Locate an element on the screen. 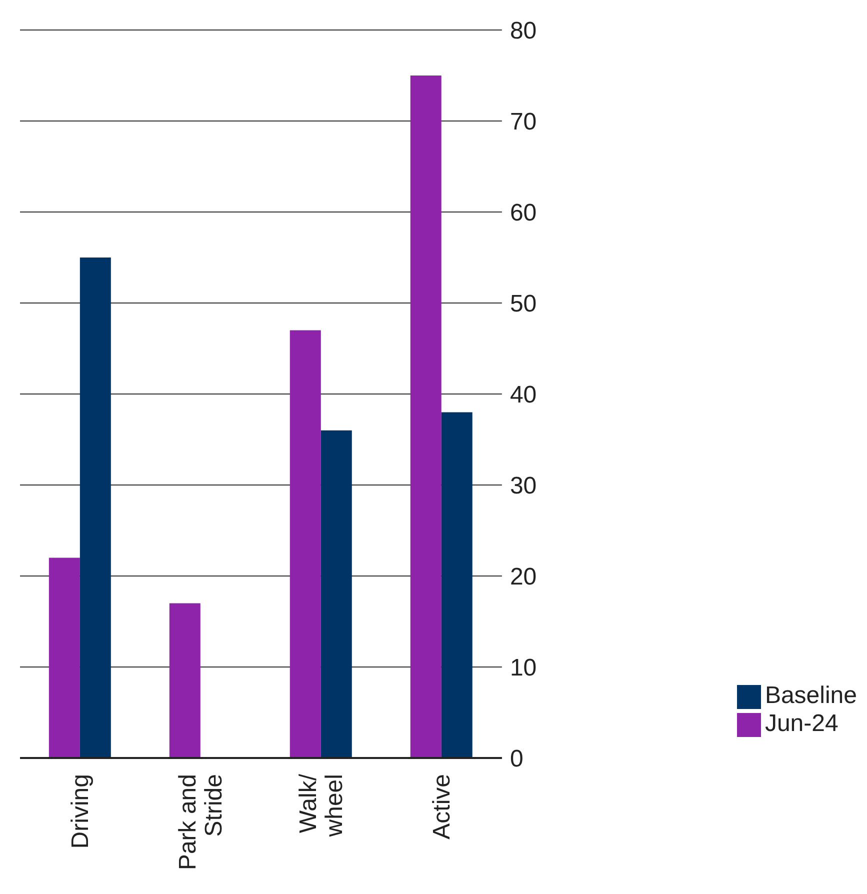 The height and width of the screenshot is (894, 867). legend-label: Jun-24 is located at coordinates (801, 723).